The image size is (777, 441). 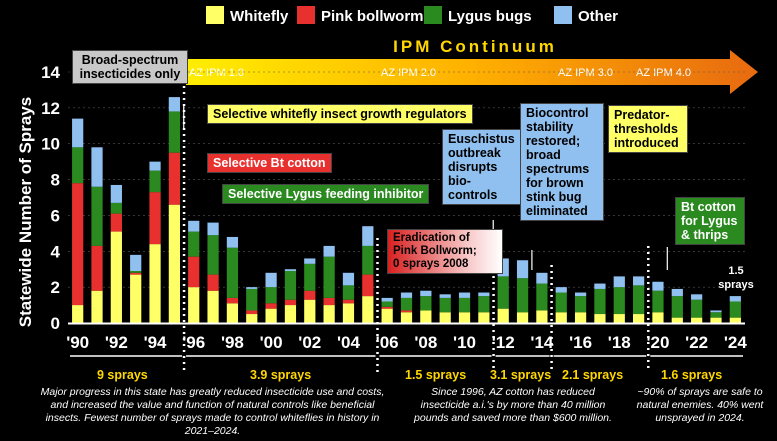 I want to click on ipm-stage-3: AZ IPM 3.0, so click(x=585, y=73).